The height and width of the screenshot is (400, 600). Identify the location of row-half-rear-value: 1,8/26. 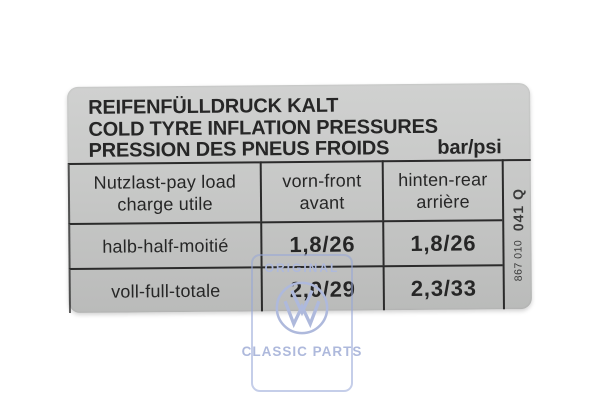
(442, 242).